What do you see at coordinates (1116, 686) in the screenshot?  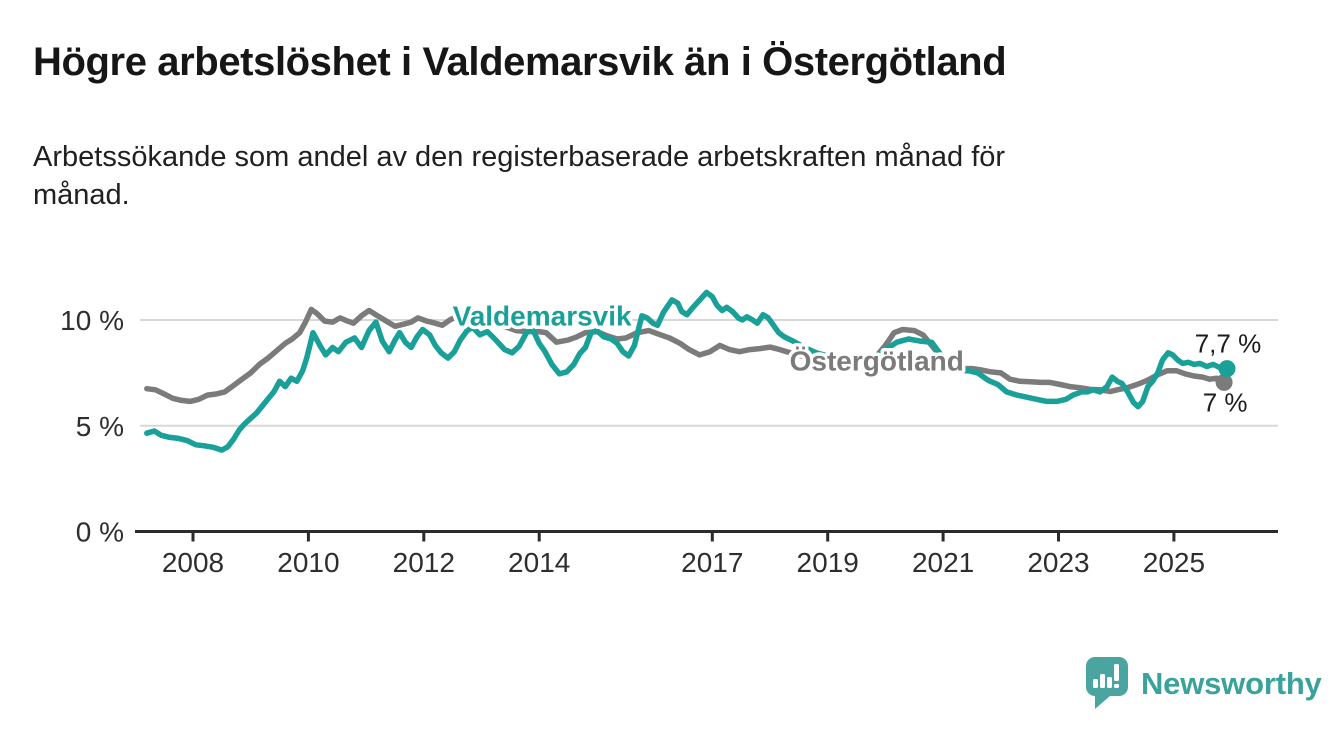 I see `logo-exclamation-dot` at bounding box center [1116, 686].